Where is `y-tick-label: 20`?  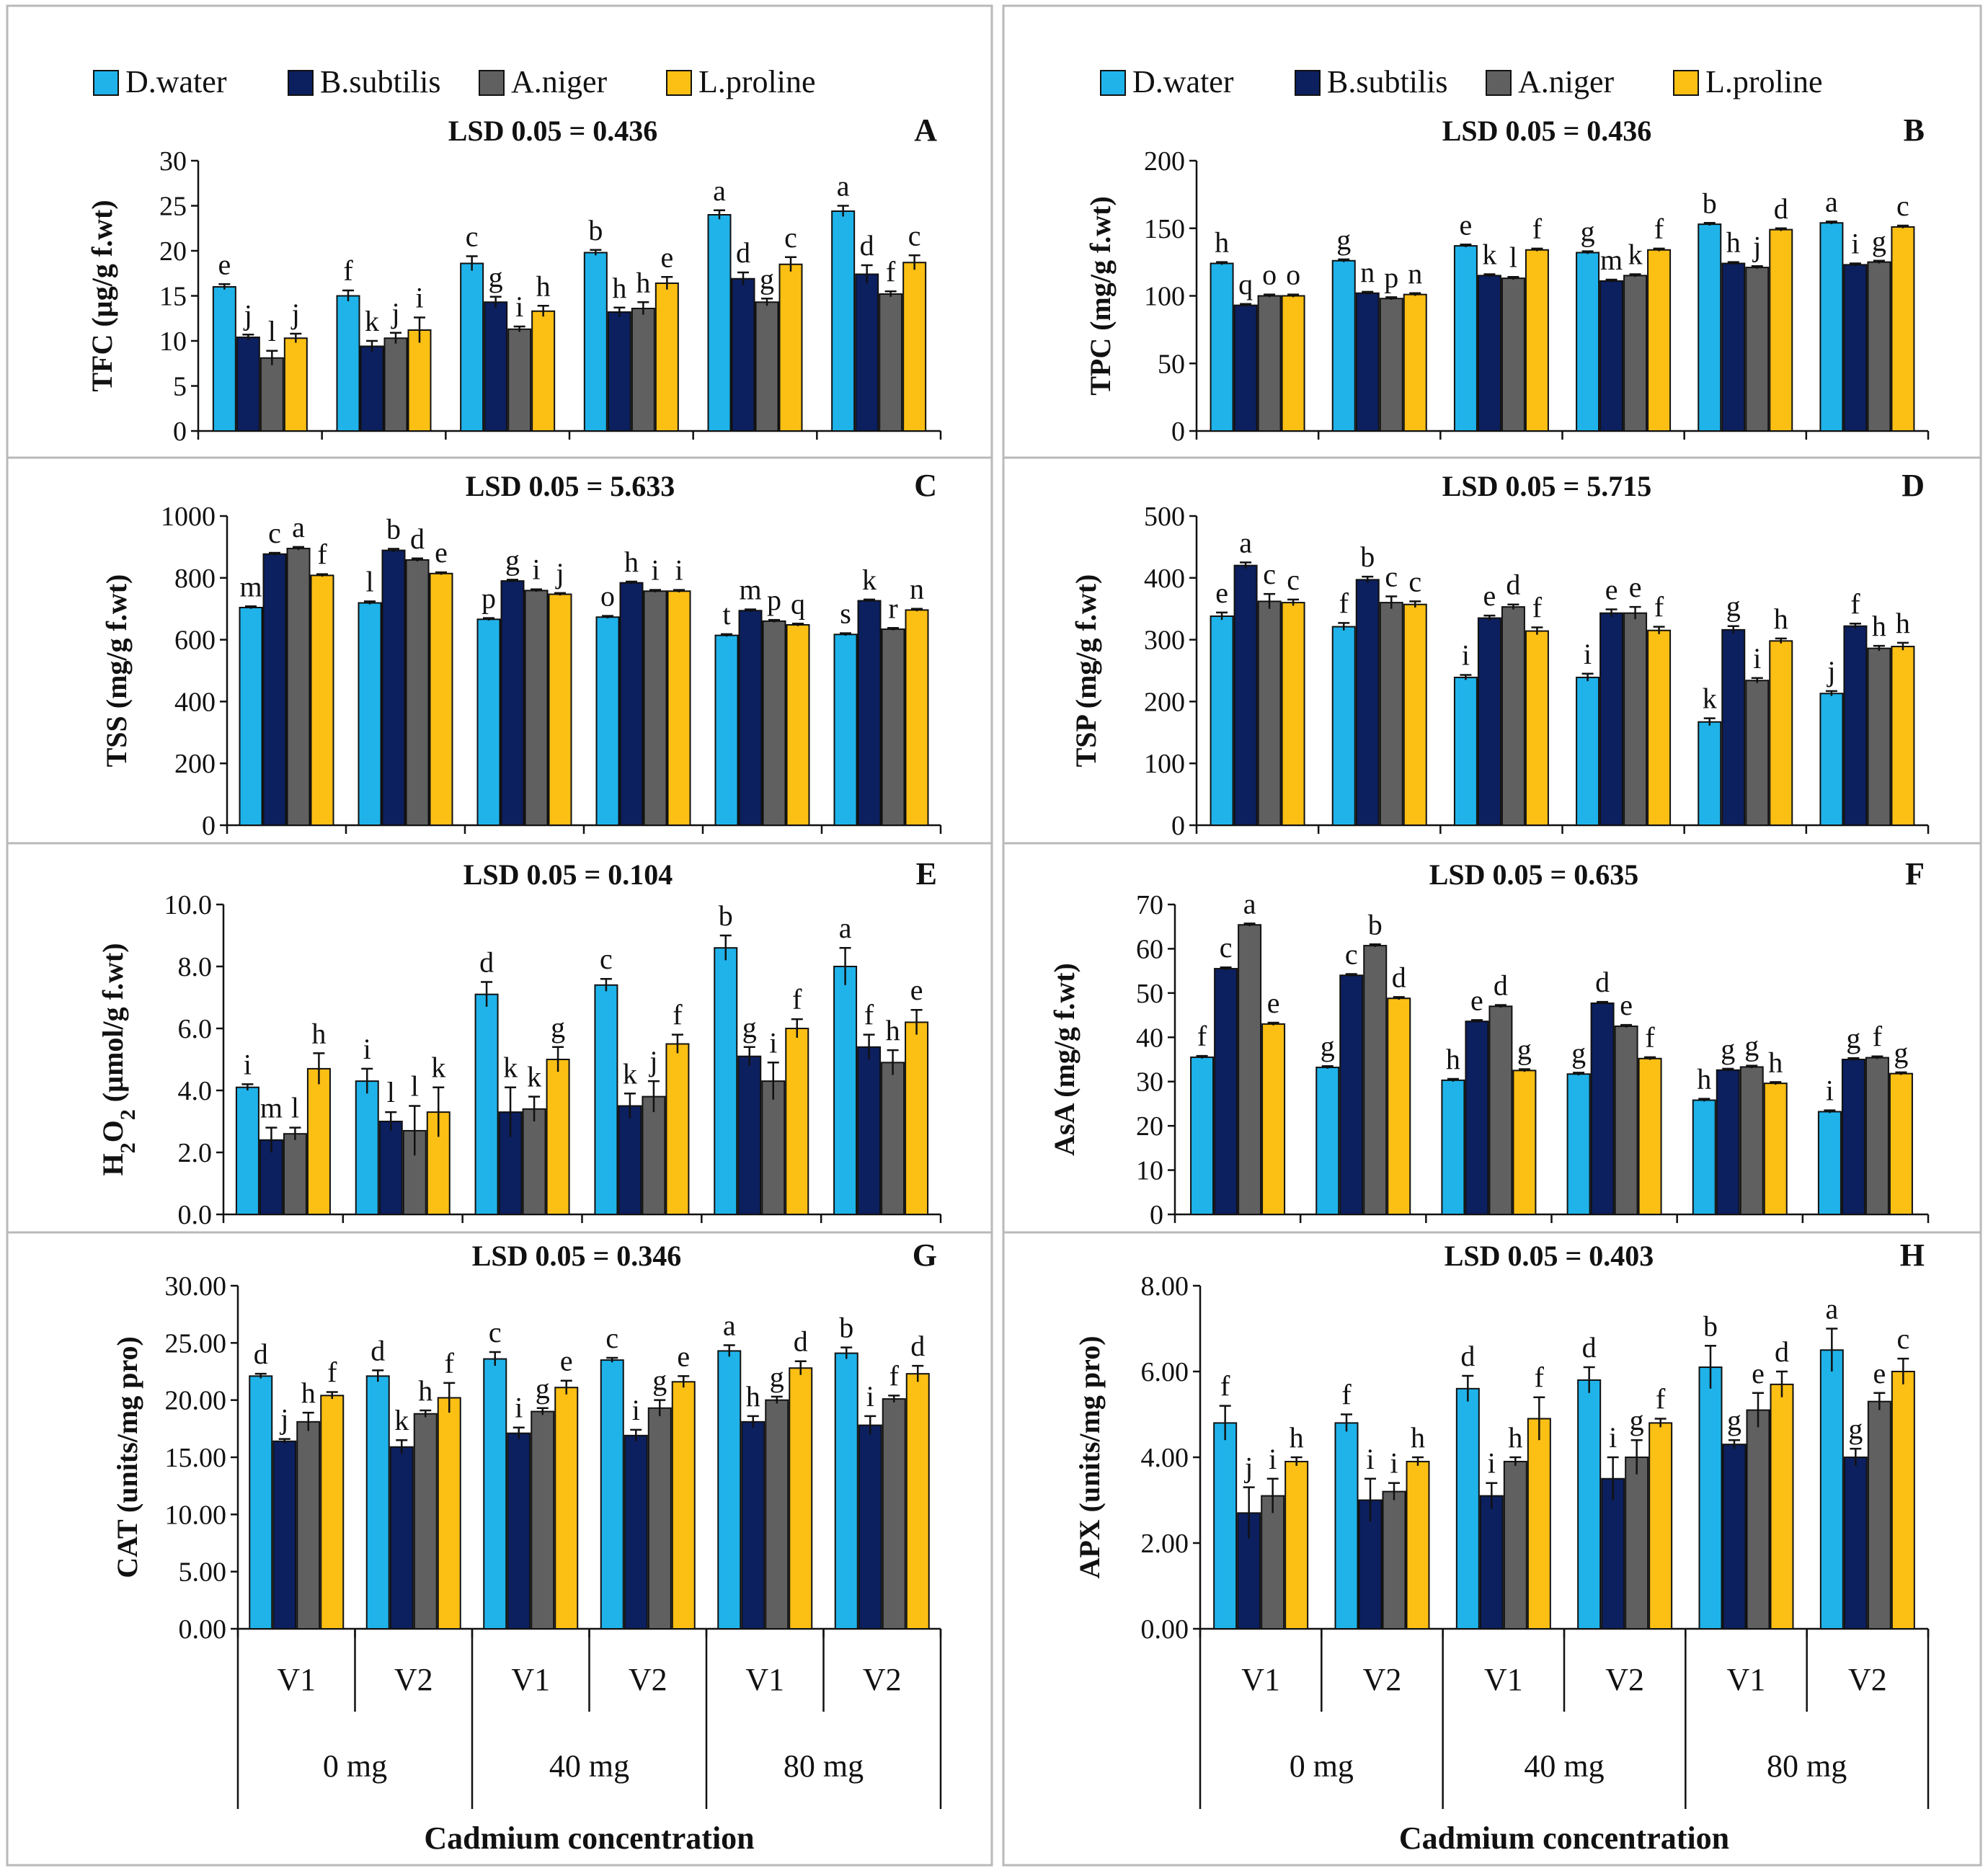 y-tick-label: 20 is located at coordinates (1149, 1126).